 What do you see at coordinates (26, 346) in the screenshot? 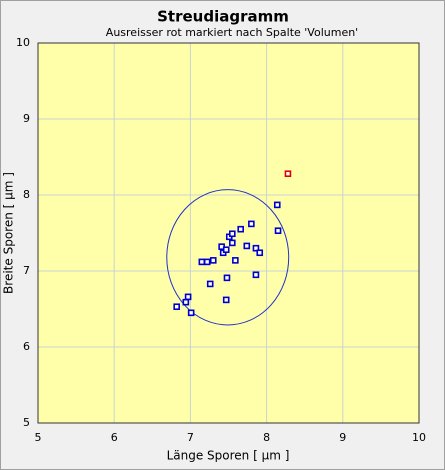
I see `y-tick-label: 6` at bounding box center [26, 346].